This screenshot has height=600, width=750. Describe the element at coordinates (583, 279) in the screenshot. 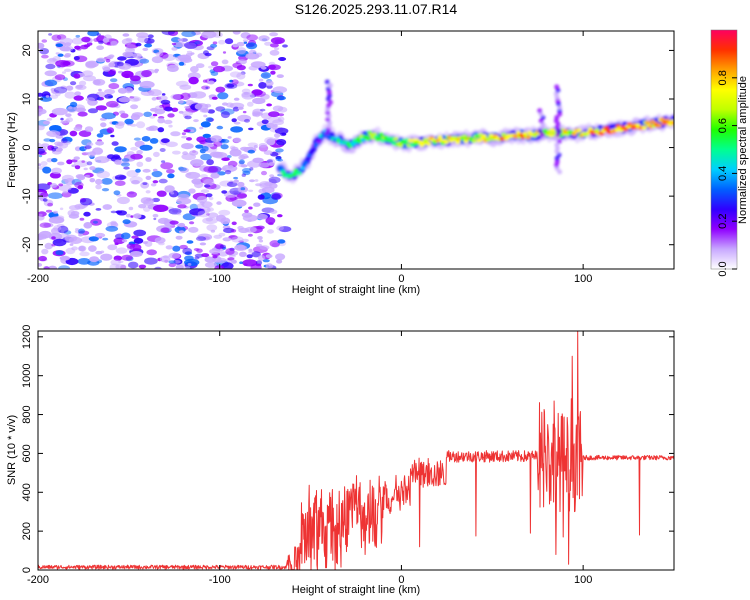

I see `spectrogram-x-tick-label: 100` at that location.